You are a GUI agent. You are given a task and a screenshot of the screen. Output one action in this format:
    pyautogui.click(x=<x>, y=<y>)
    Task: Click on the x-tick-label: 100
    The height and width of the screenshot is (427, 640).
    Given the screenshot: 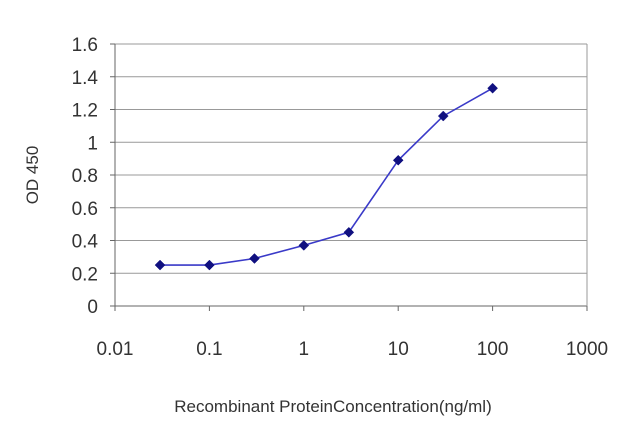 What is the action you would take?
    pyautogui.click(x=493, y=349)
    